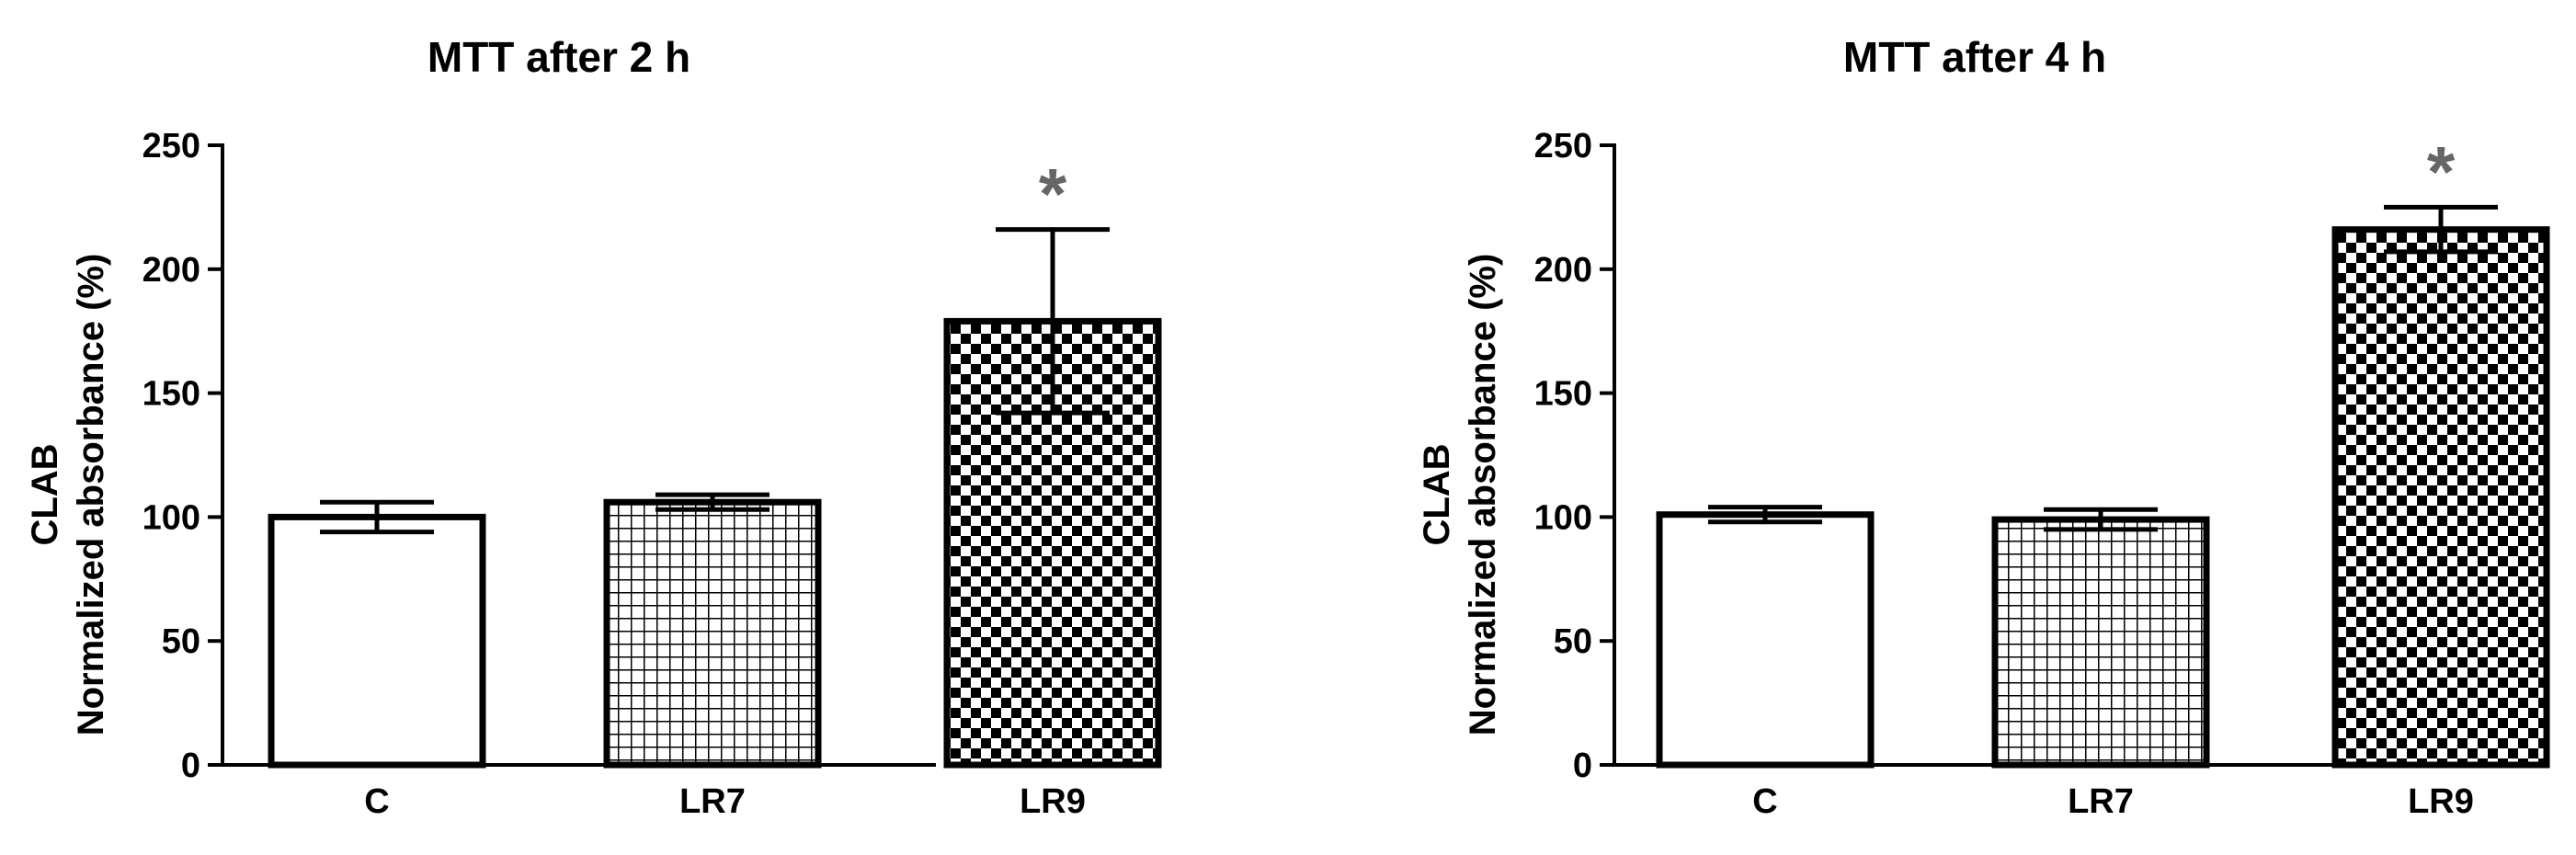  I want to click on chart-title: MTT after 4 h, so click(1974, 57).